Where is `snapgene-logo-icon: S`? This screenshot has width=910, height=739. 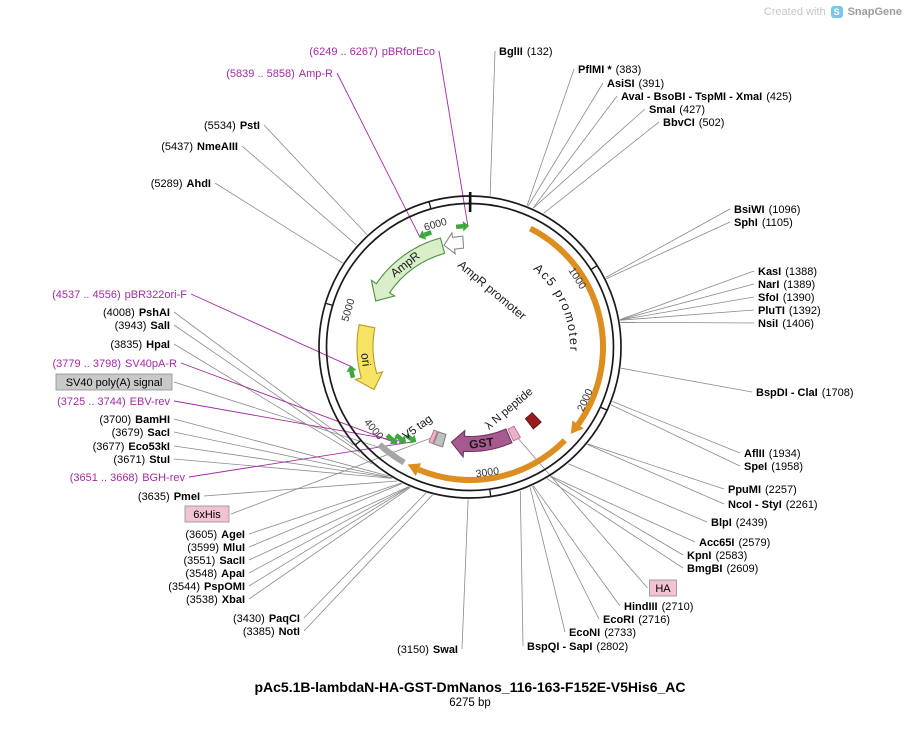 snapgene-logo-icon: S is located at coordinates (836, 12).